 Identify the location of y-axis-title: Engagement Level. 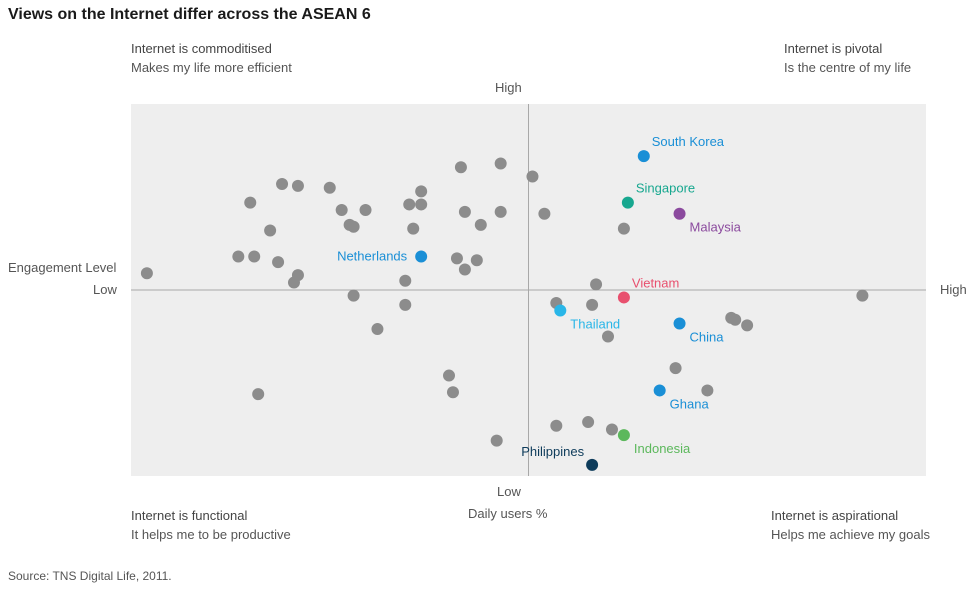
(62, 267).